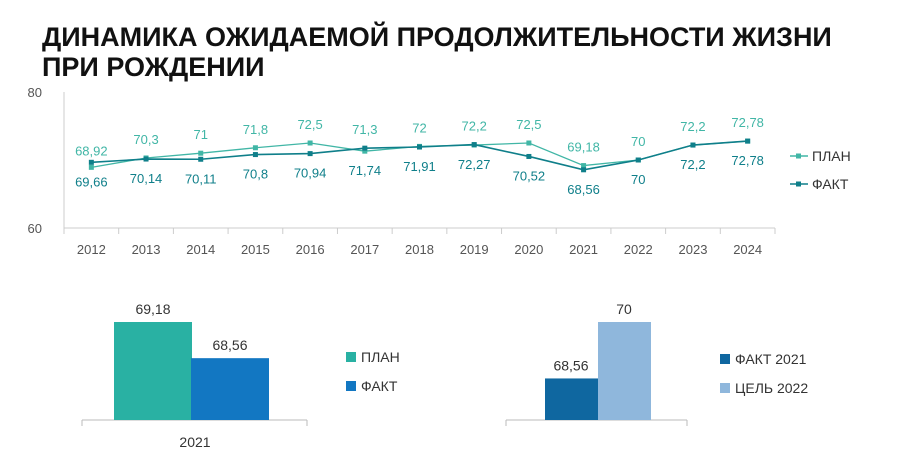 Image resolution: width=900 pixels, height=473 pixels. What do you see at coordinates (364, 249) in the screenshot?
I see `x-tick-label: 2017` at bounding box center [364, 249].